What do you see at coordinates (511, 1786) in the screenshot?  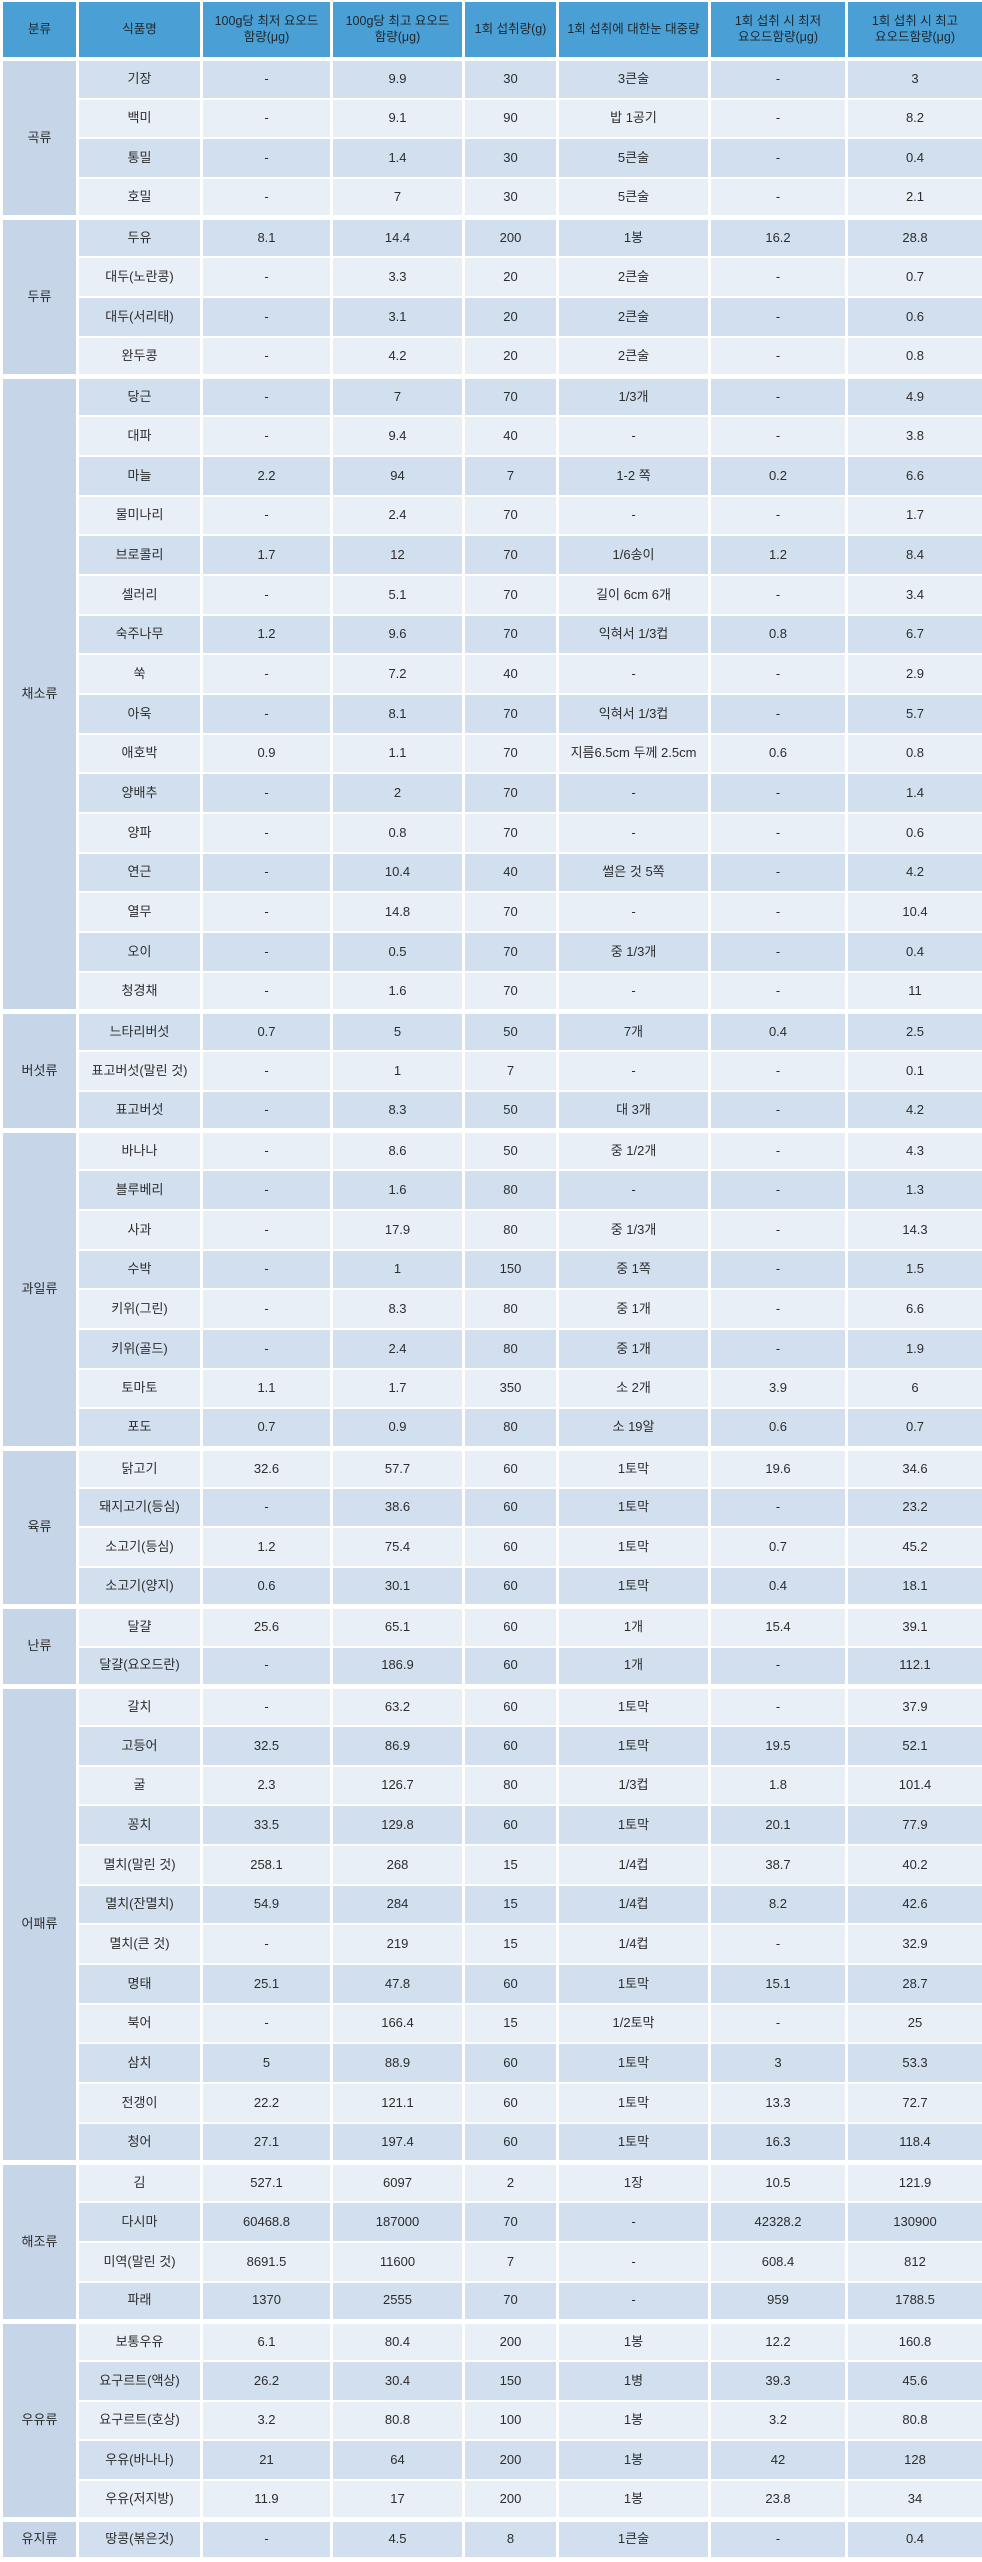 I see `value-cell: 80` at bounding box center [511, 1786].